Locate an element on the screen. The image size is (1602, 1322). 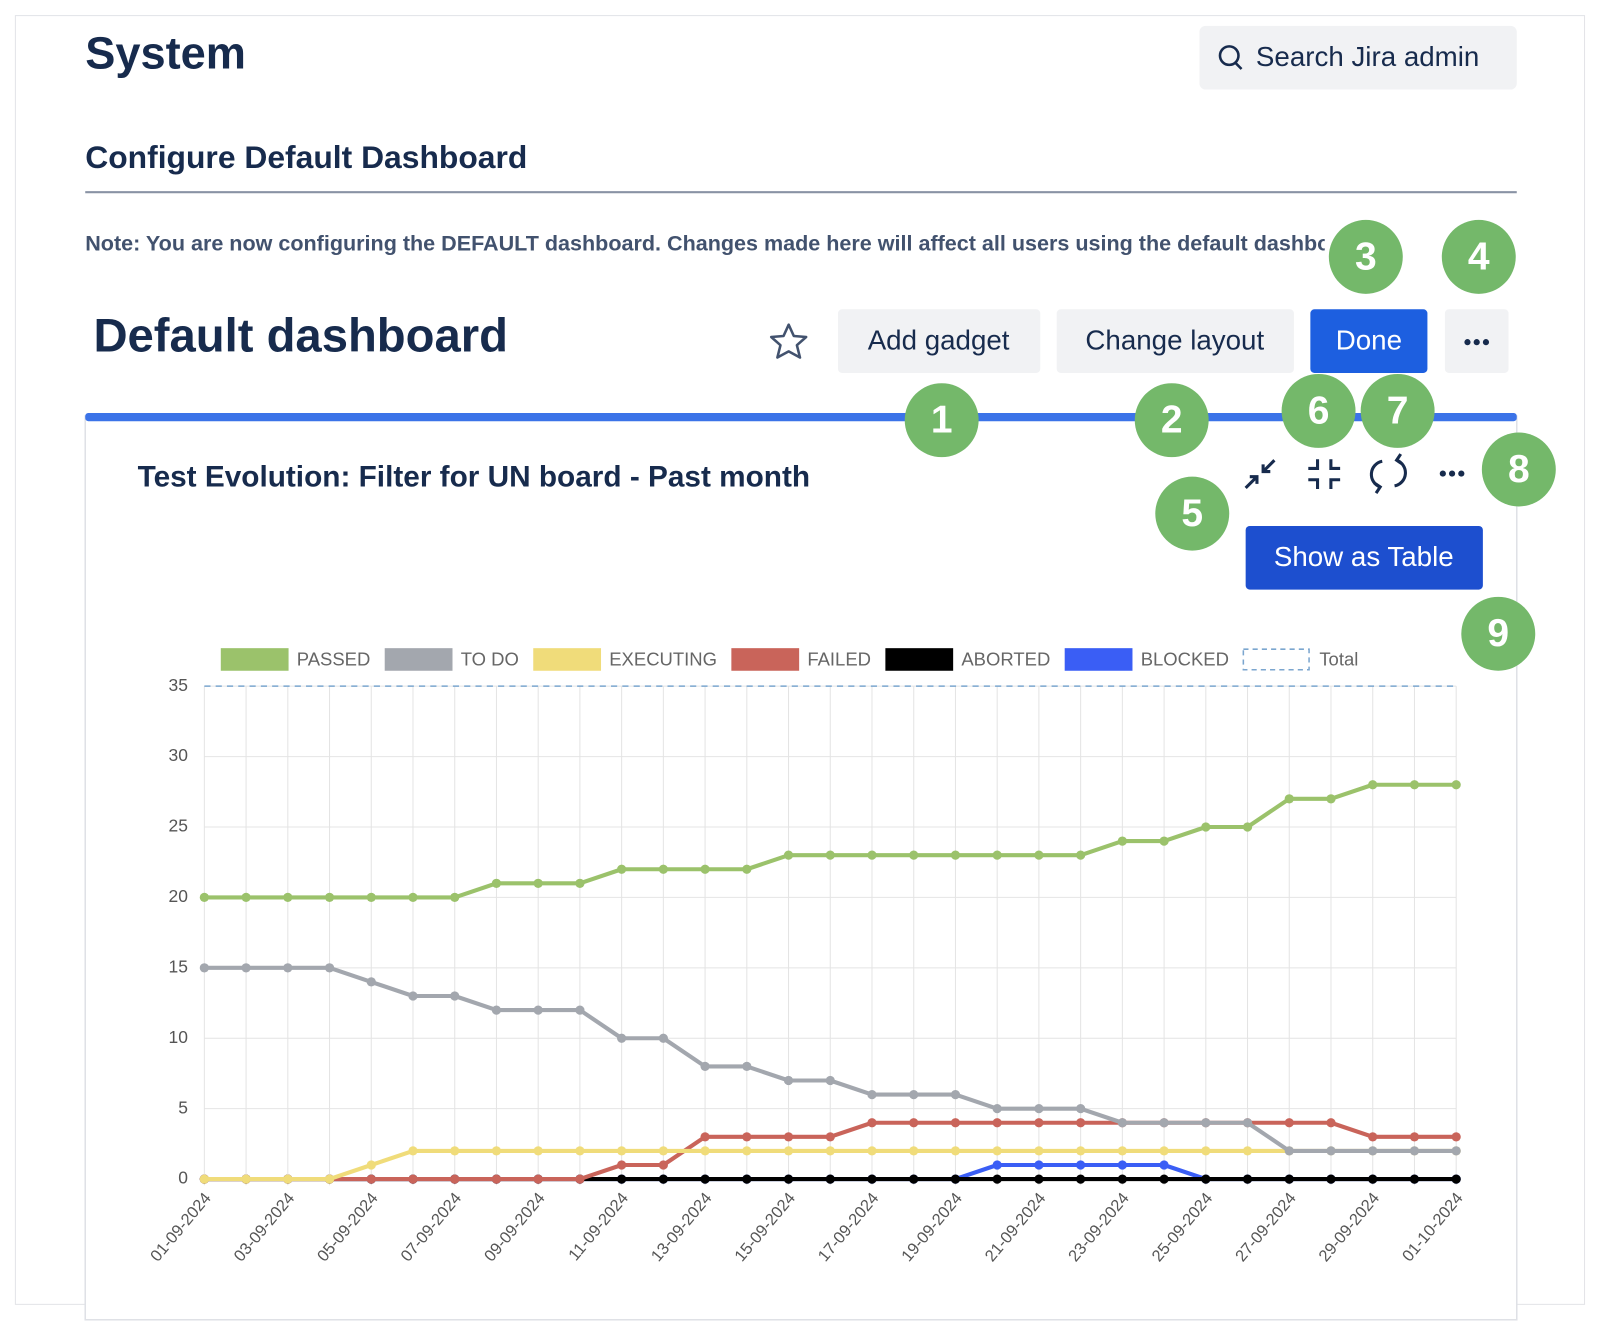
badge-number: 2 is located at coordinates (1172, 420).